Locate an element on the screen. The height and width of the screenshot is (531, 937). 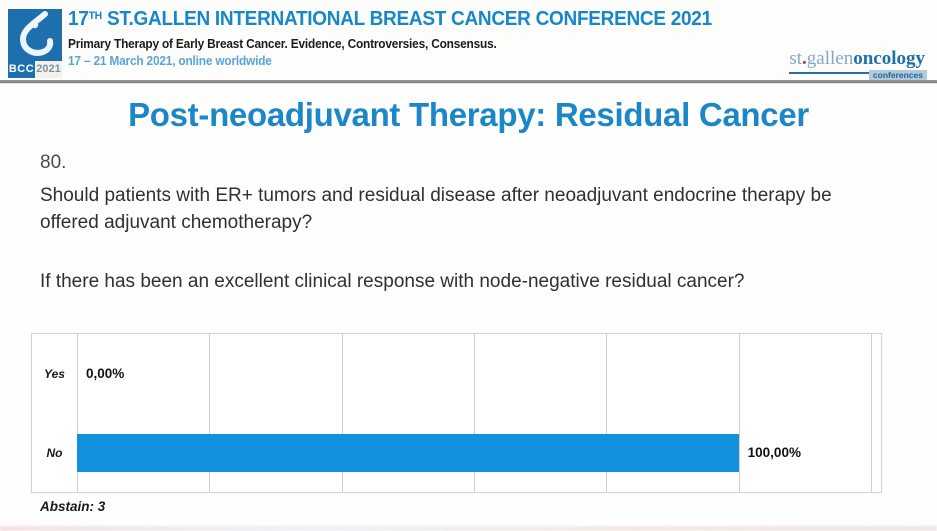
conference-title-ordinal: TH is located at coordinates (95, 16).